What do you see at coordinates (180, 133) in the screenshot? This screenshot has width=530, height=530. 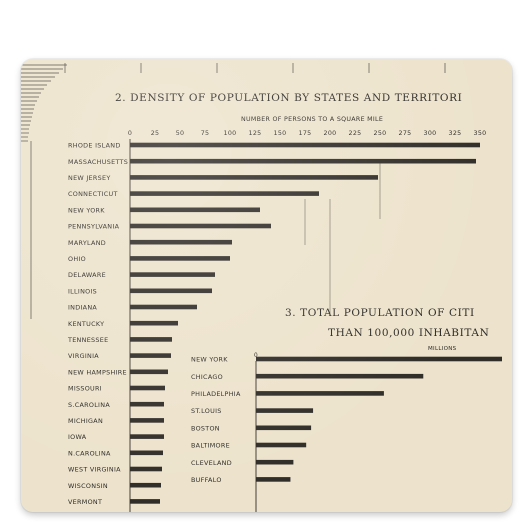 I see `chart-2-x-tick-label: 50` at bounding box center [180, 133].